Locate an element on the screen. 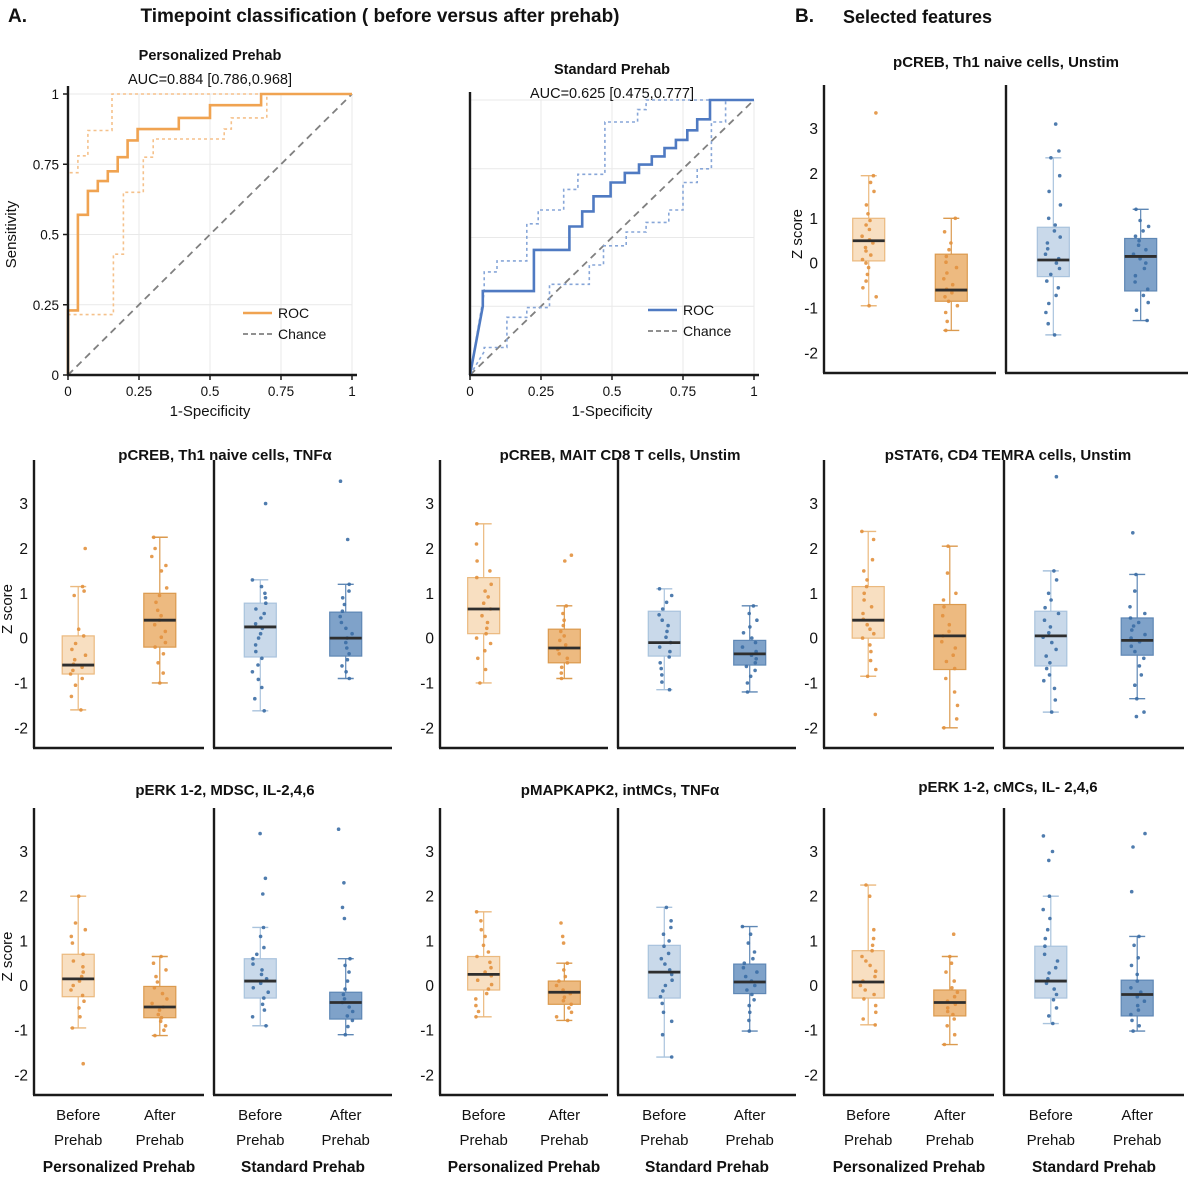  chart-subtitle: AUC=0.884 [0.786,0.968] is located at coordinates (210, 80).